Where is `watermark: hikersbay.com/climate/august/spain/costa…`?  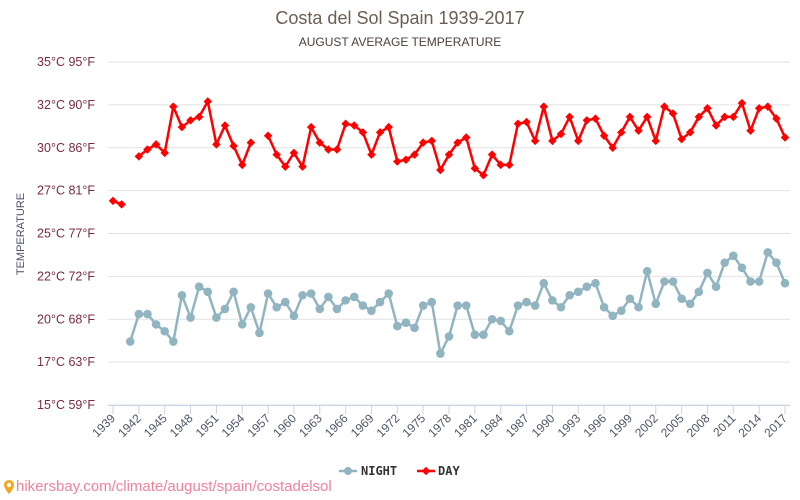
watermark: hikersbay.com/climate/august/spain/costa… is located at coordinates (168, 486).